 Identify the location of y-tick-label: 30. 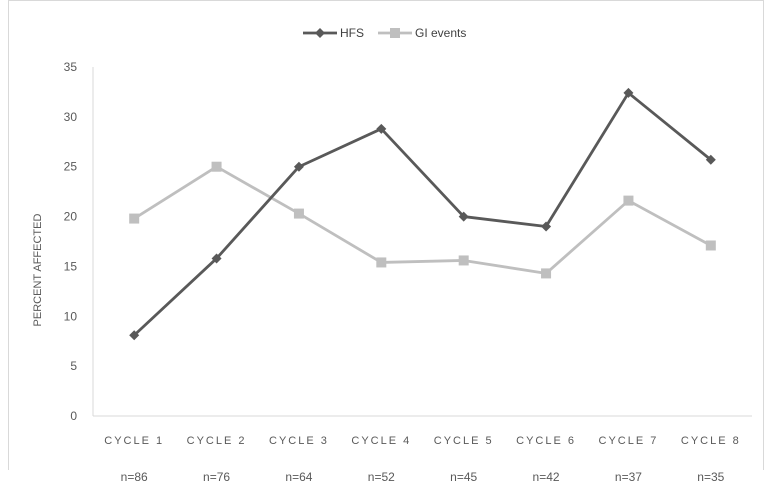
(71, 117).